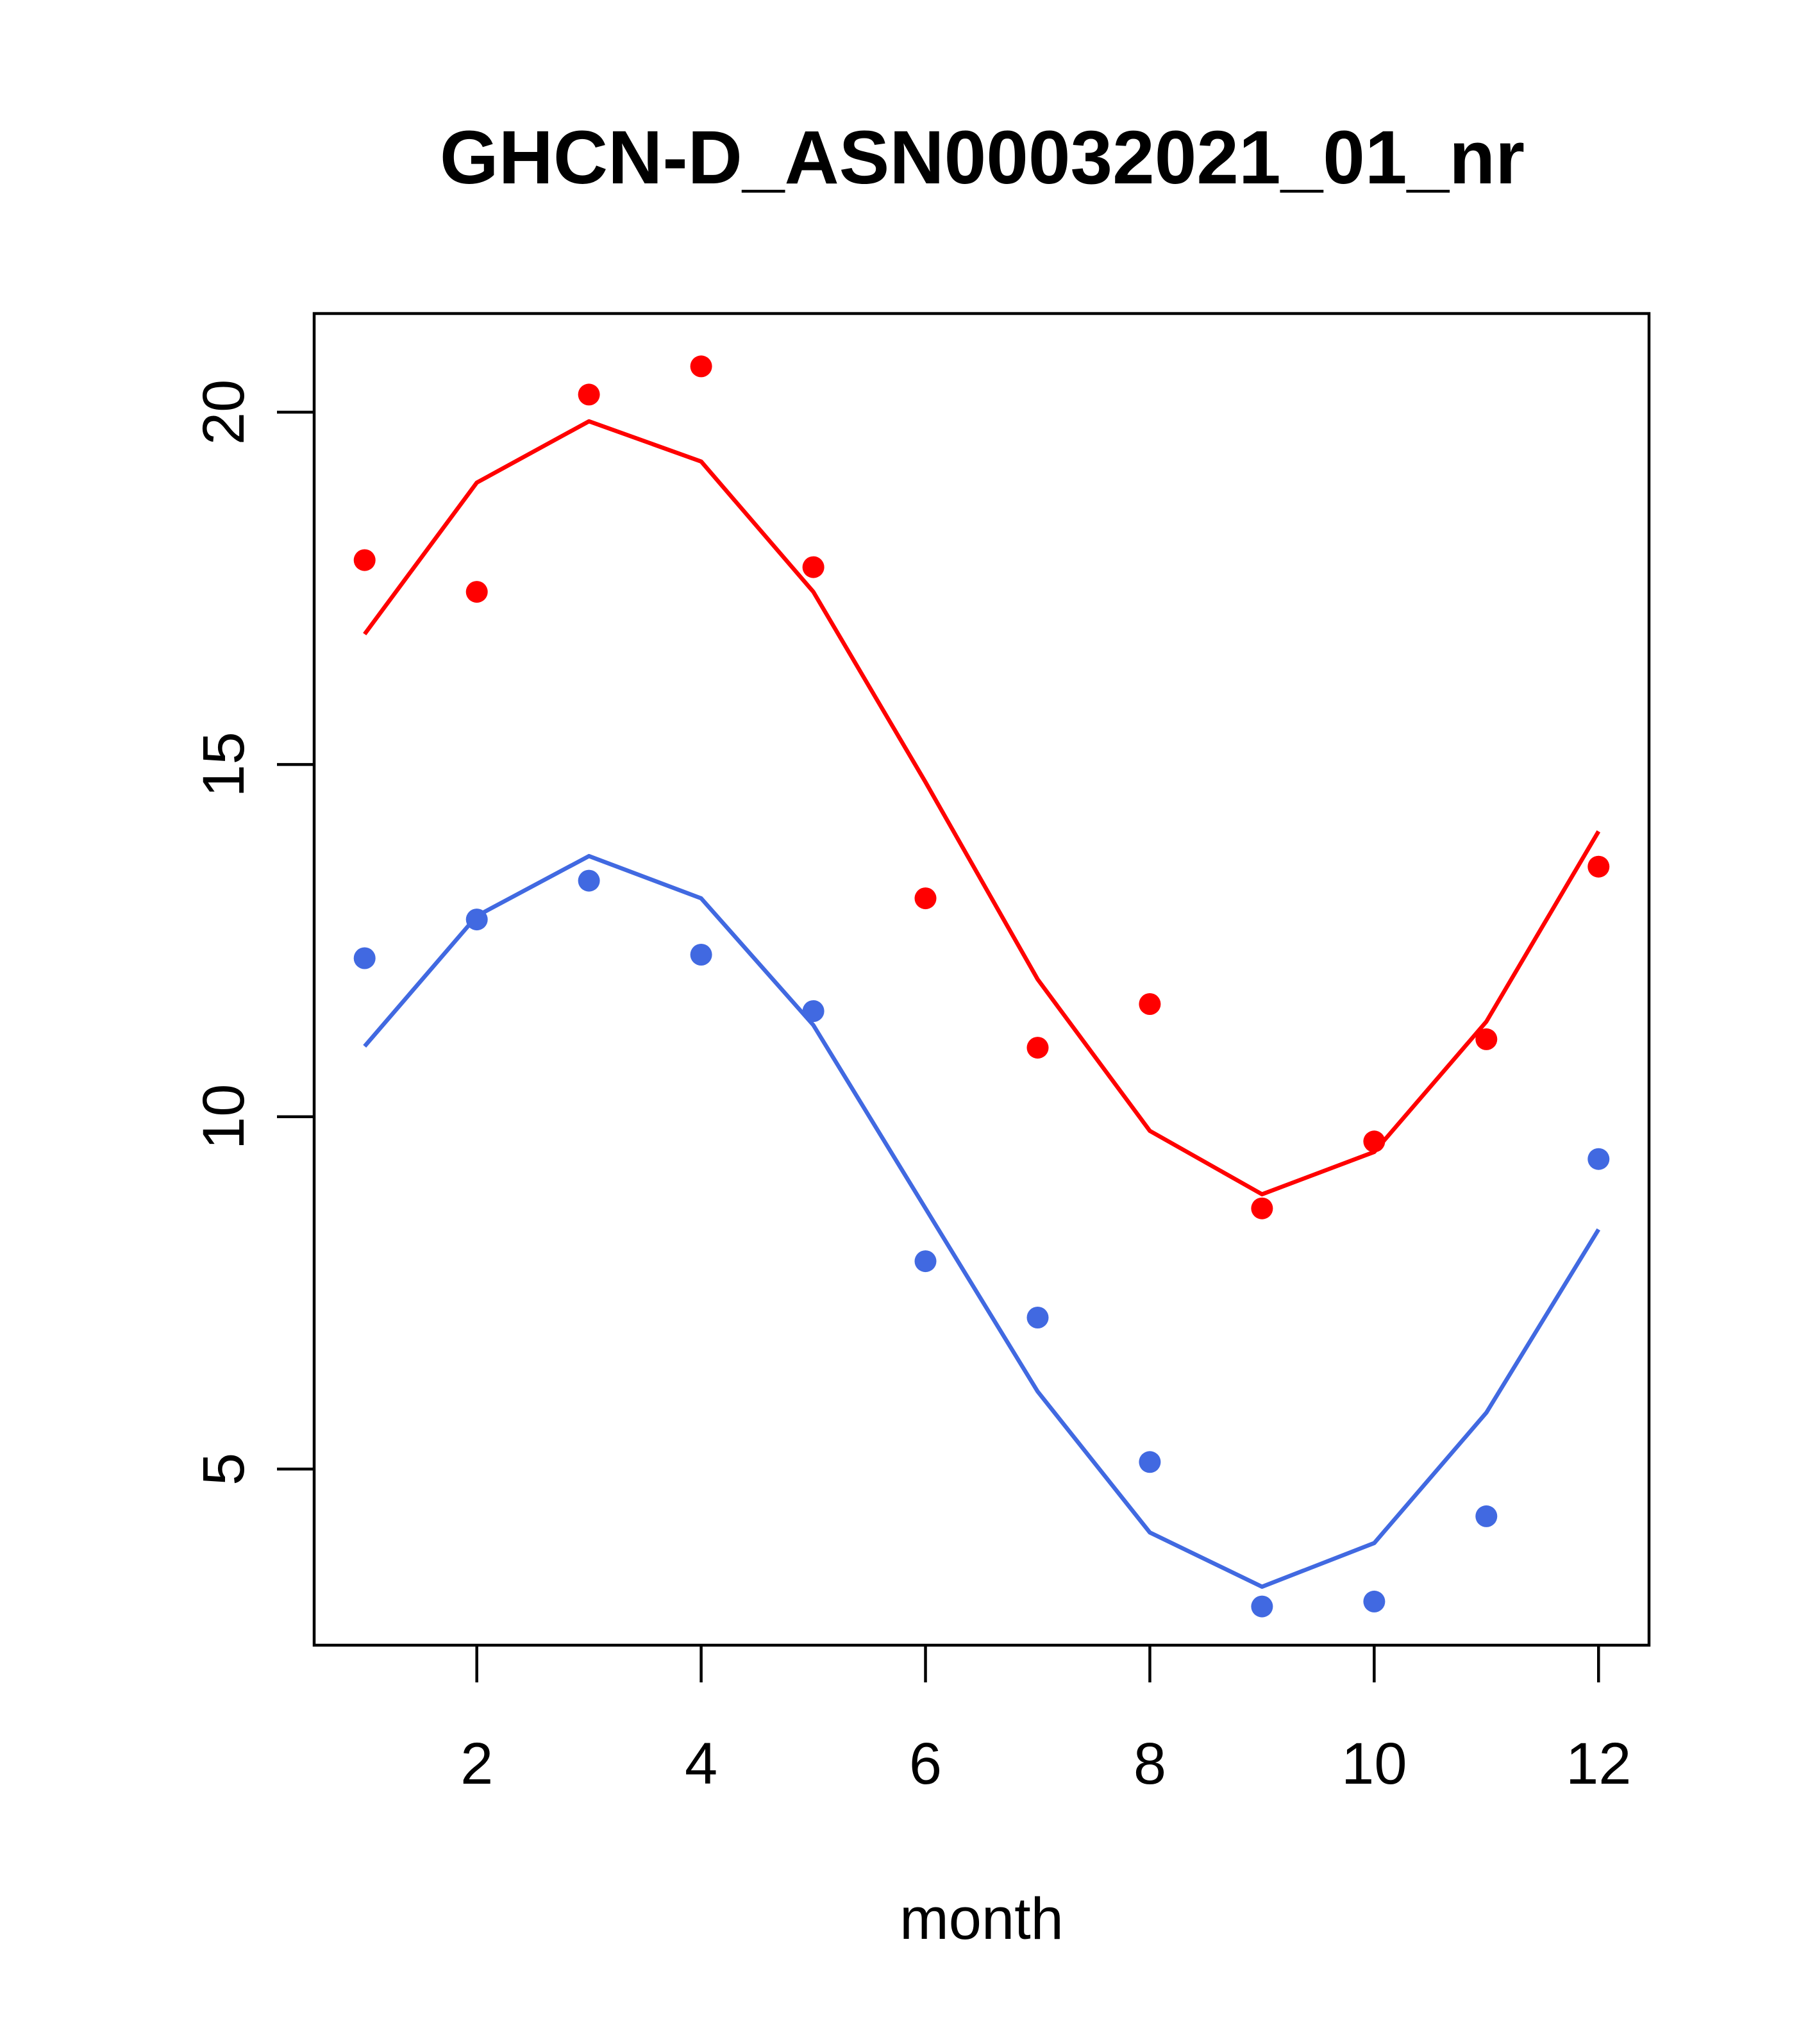 The width and height of the screenshot is (1817, 2044). I want to click on y-axis: 5 10 15 20, so click(253, 933).